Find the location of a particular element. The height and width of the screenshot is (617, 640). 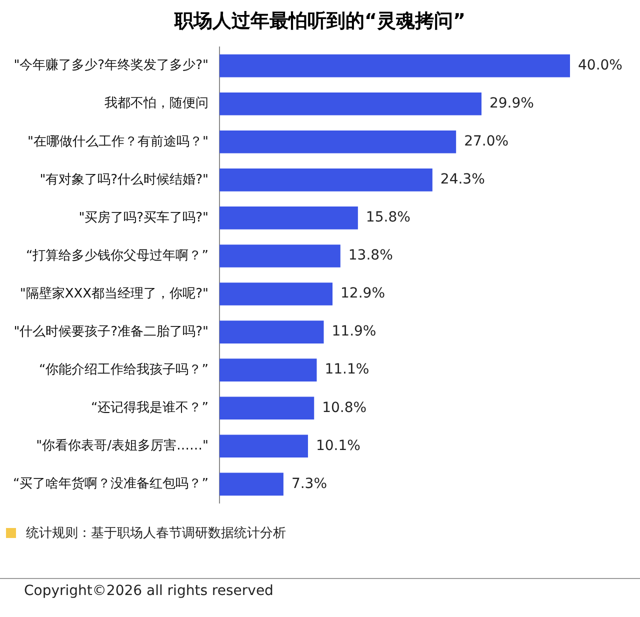

data-label: 29.9% is located at coordinates (511, 103).